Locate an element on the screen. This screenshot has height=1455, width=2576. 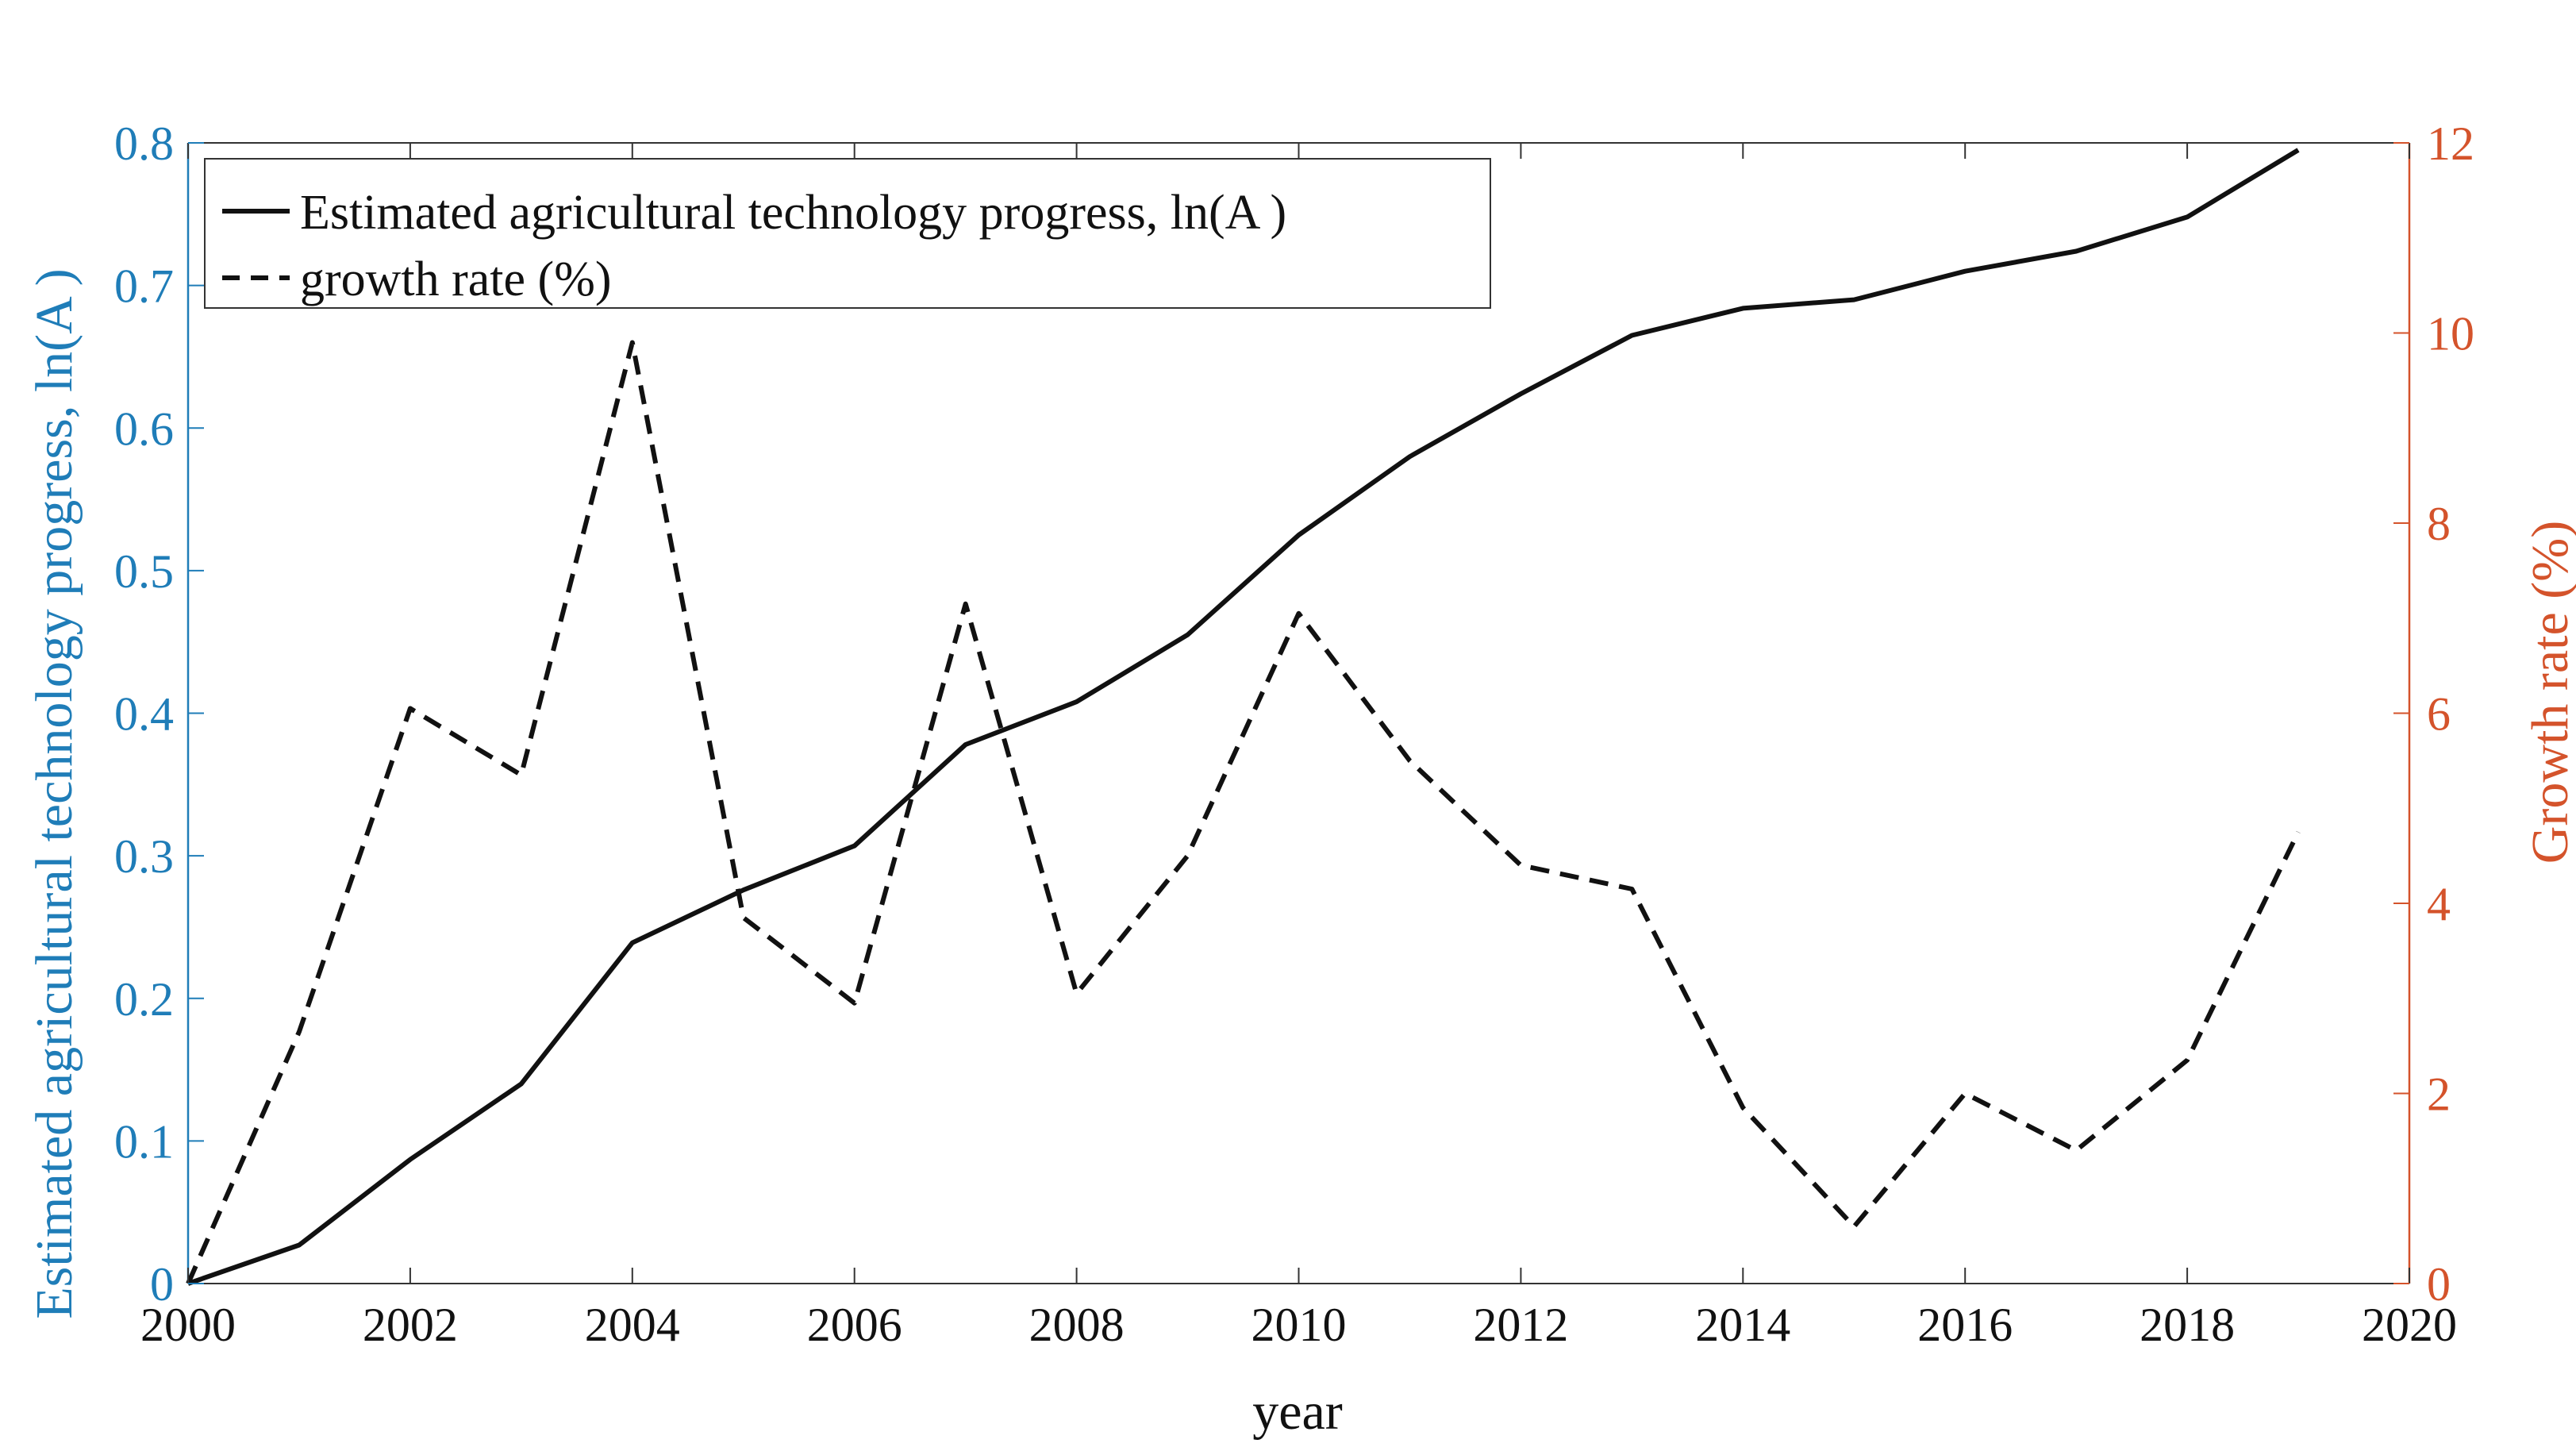
right-axis-title: Growth rate (%) is located at coordinates (2548, 692).